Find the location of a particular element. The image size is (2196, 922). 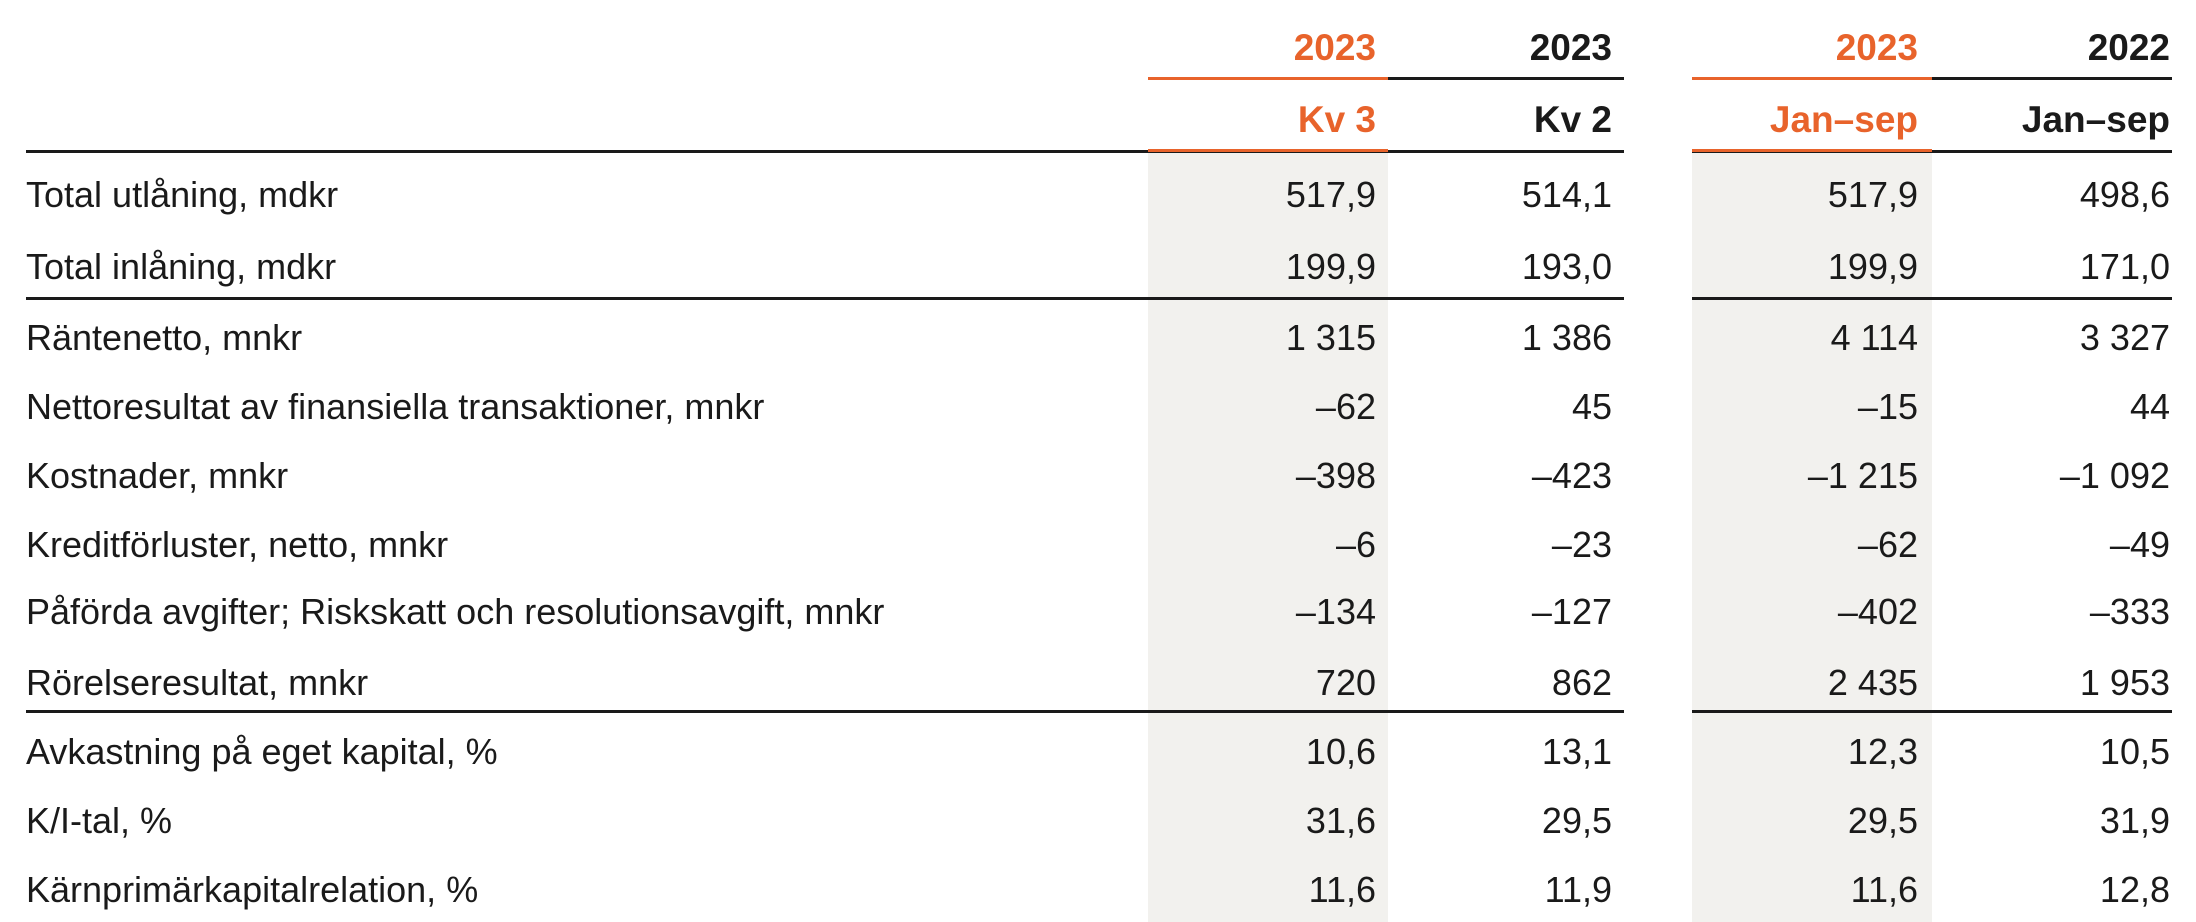

row-label: Total utlåning, mdkr is located at coordinates (182, 194).